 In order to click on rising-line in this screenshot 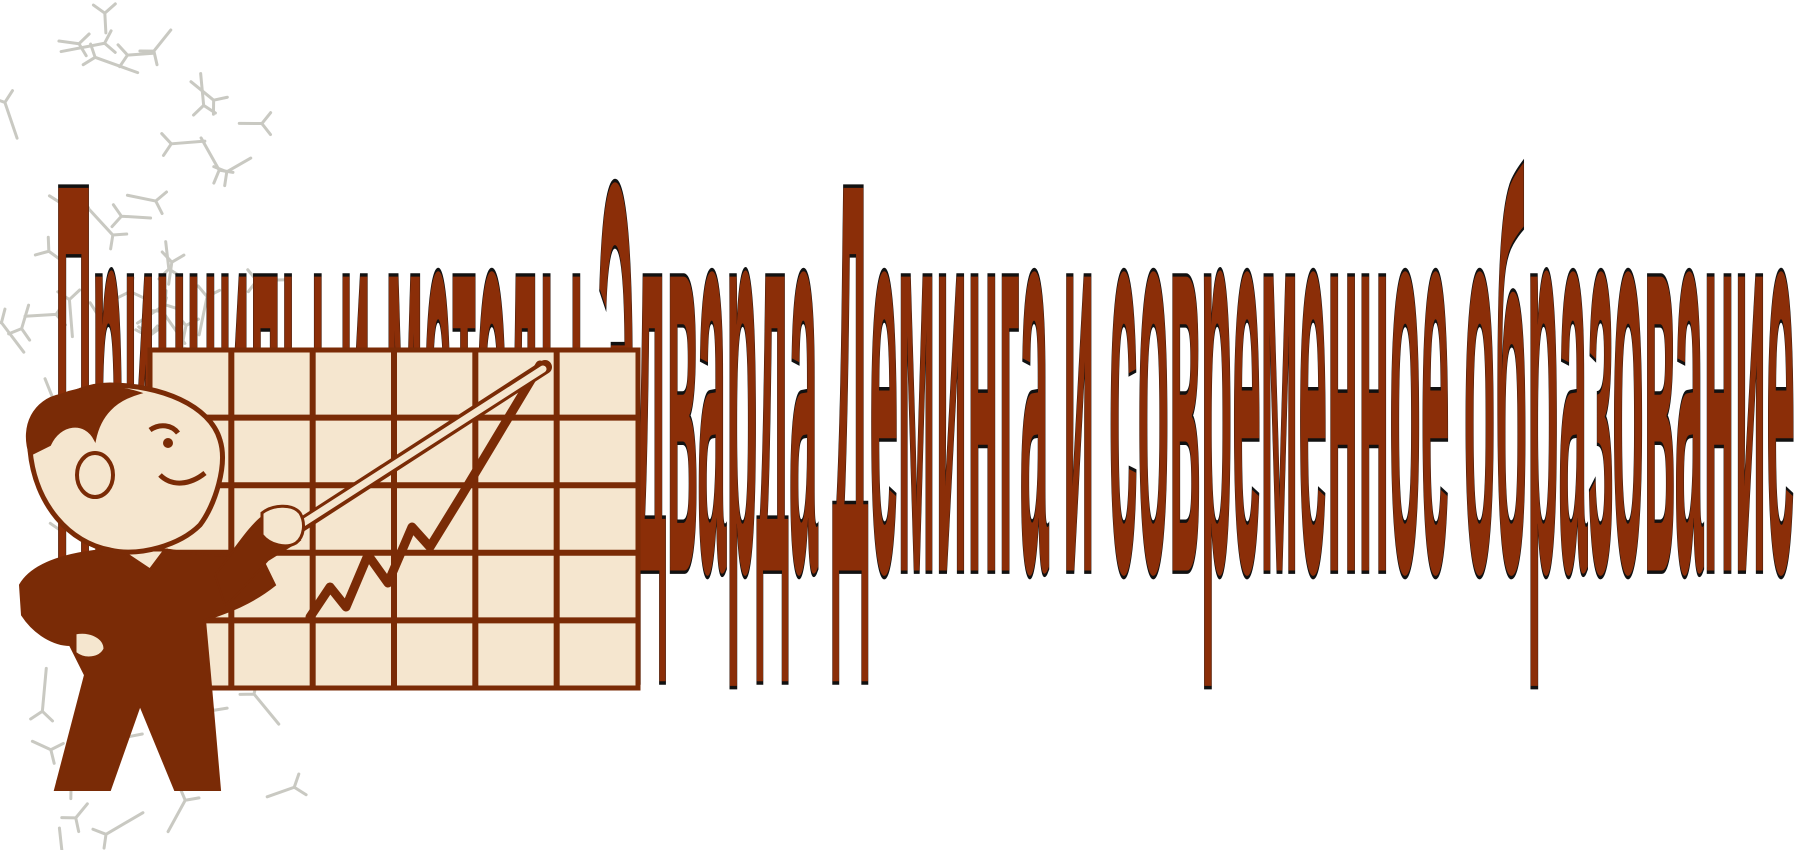, I will do `click(425, 491)`.